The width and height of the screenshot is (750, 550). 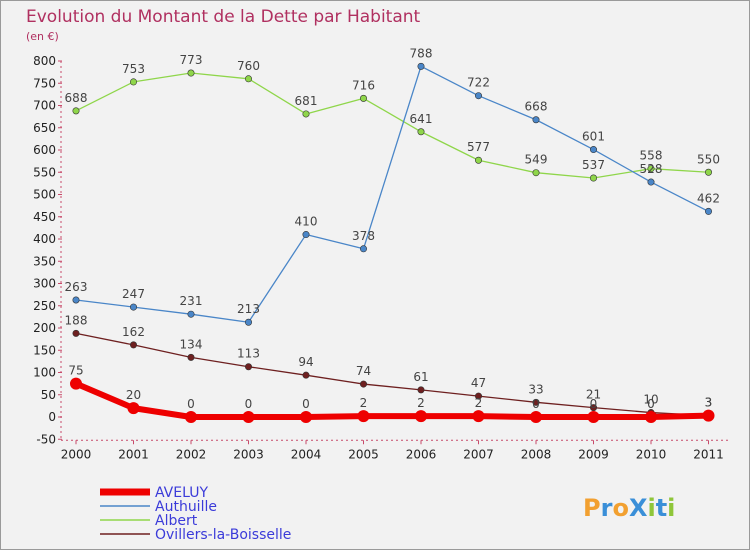 What do you see at coordinates (191, 60) in the screenshot?
I see `data-label: 773` at bounding box center [191, 60].